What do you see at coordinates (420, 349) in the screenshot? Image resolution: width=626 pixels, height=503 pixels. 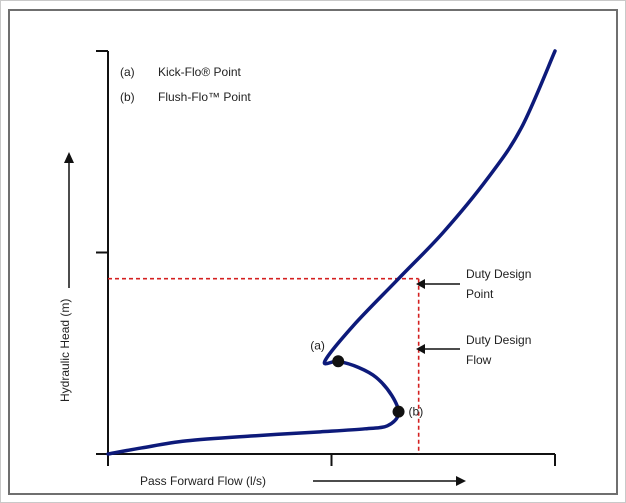 I see `duty-flow-arrowhead` at bounding box center [420, 349].